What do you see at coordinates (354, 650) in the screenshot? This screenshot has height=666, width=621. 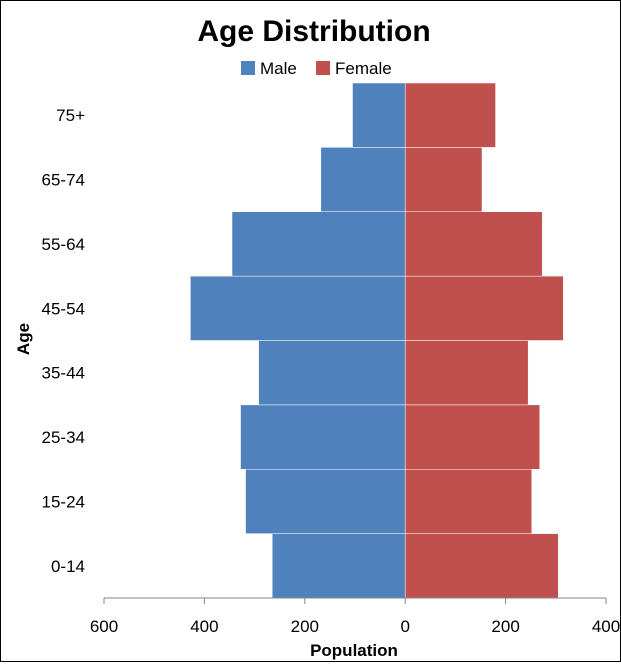 I see `x-axis-title: Population` at bounding box center [354, 650].